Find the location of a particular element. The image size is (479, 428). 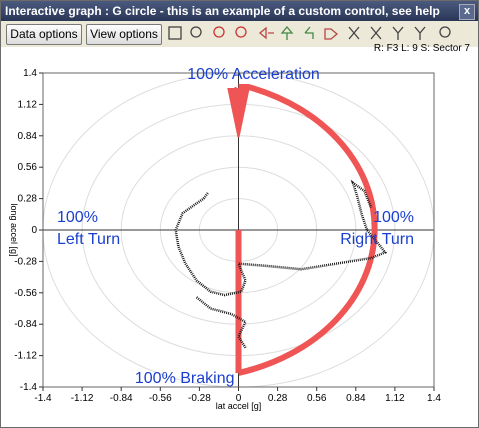

y-tick-label: 0 is located at coordinates (34, 230).